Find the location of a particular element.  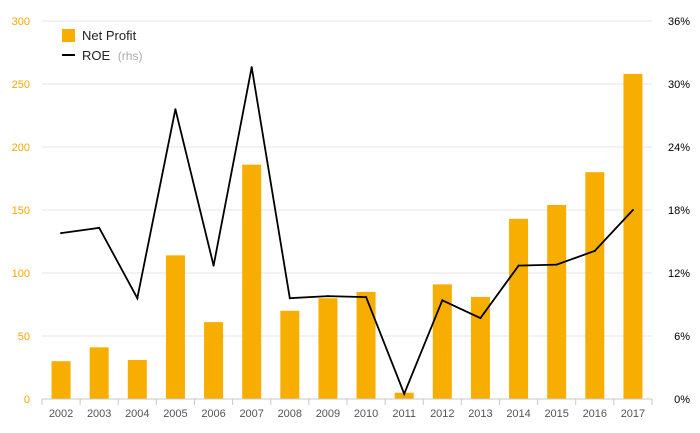

x-tick-label-2005: 2005 is located at coordinates (175, 414).